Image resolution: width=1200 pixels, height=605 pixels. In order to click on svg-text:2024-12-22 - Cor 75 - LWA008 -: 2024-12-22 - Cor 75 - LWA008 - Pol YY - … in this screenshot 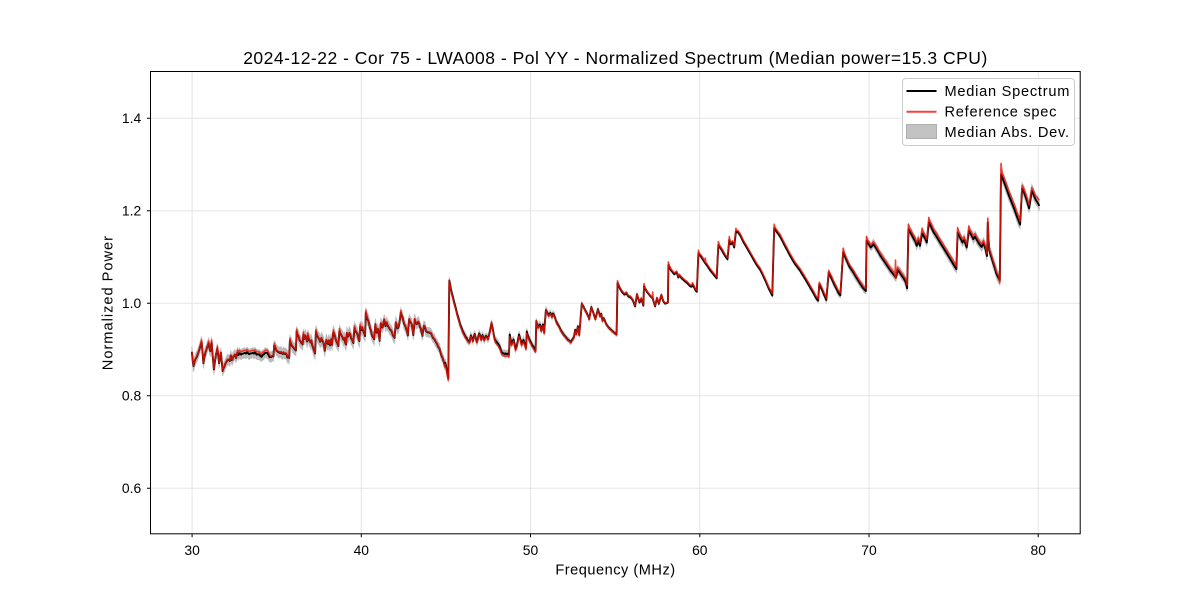, I will do `click(615, 58)`.